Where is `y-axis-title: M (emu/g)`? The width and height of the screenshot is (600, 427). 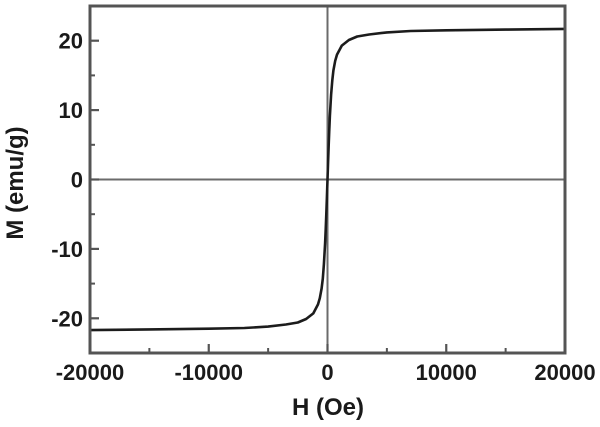
y-axis-title: M (emu/g) is located at coordinates (15, 183).